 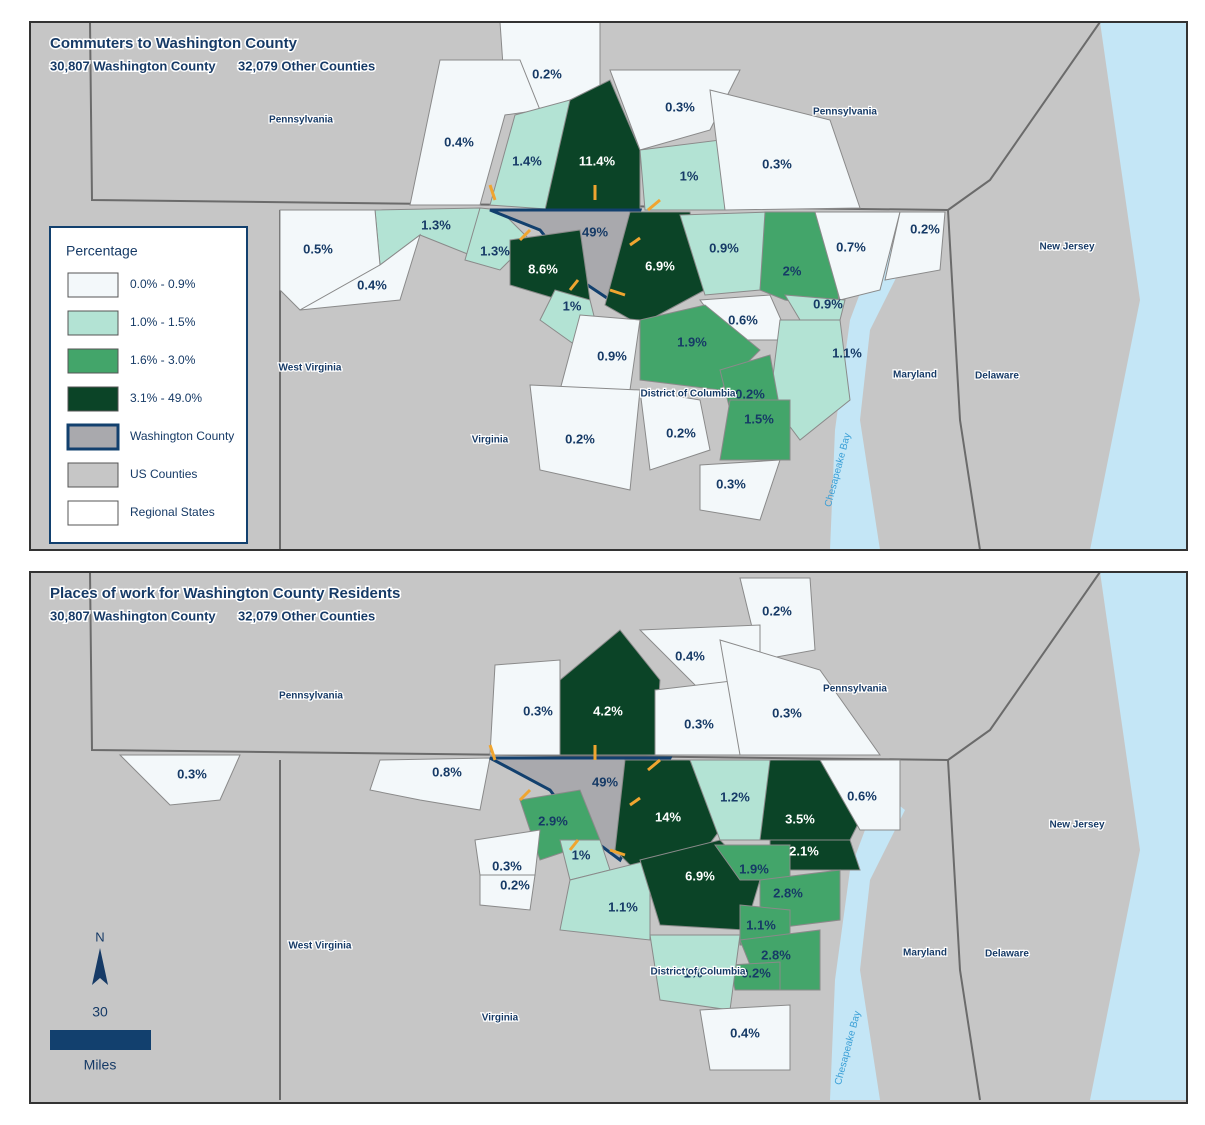 I want to click on county-label: 0.8%, so click(x=447, y=771).